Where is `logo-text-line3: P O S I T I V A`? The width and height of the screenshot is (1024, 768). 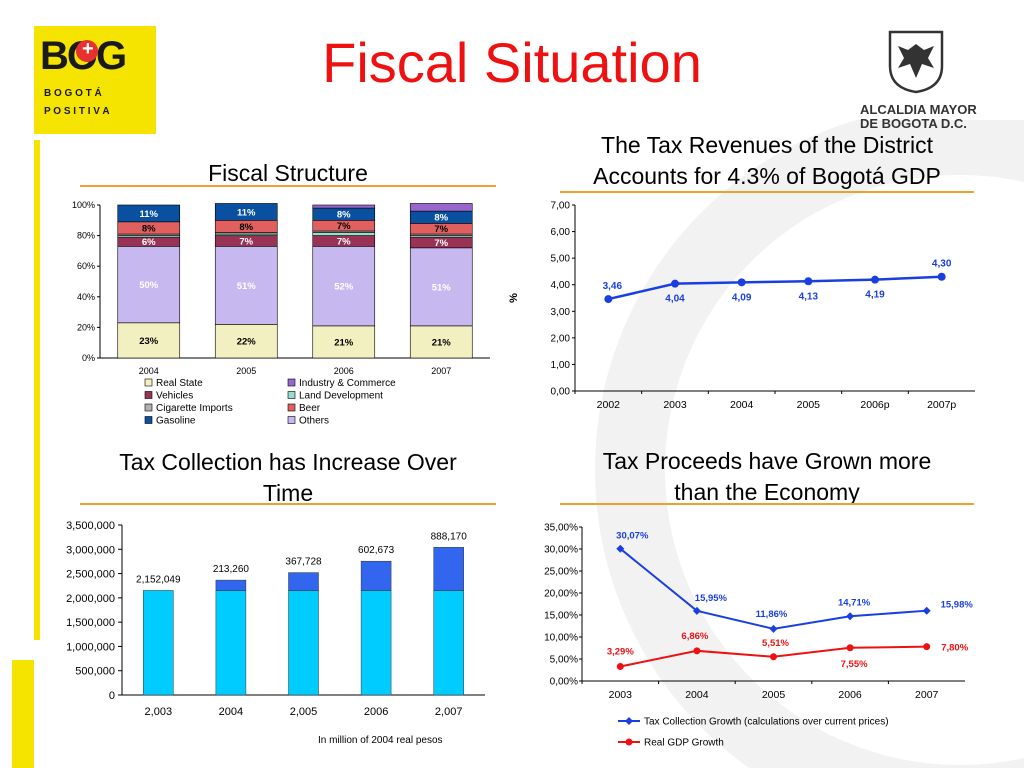 logo-text-line3: P O S I T I V A is located at coordinates (77, 111).